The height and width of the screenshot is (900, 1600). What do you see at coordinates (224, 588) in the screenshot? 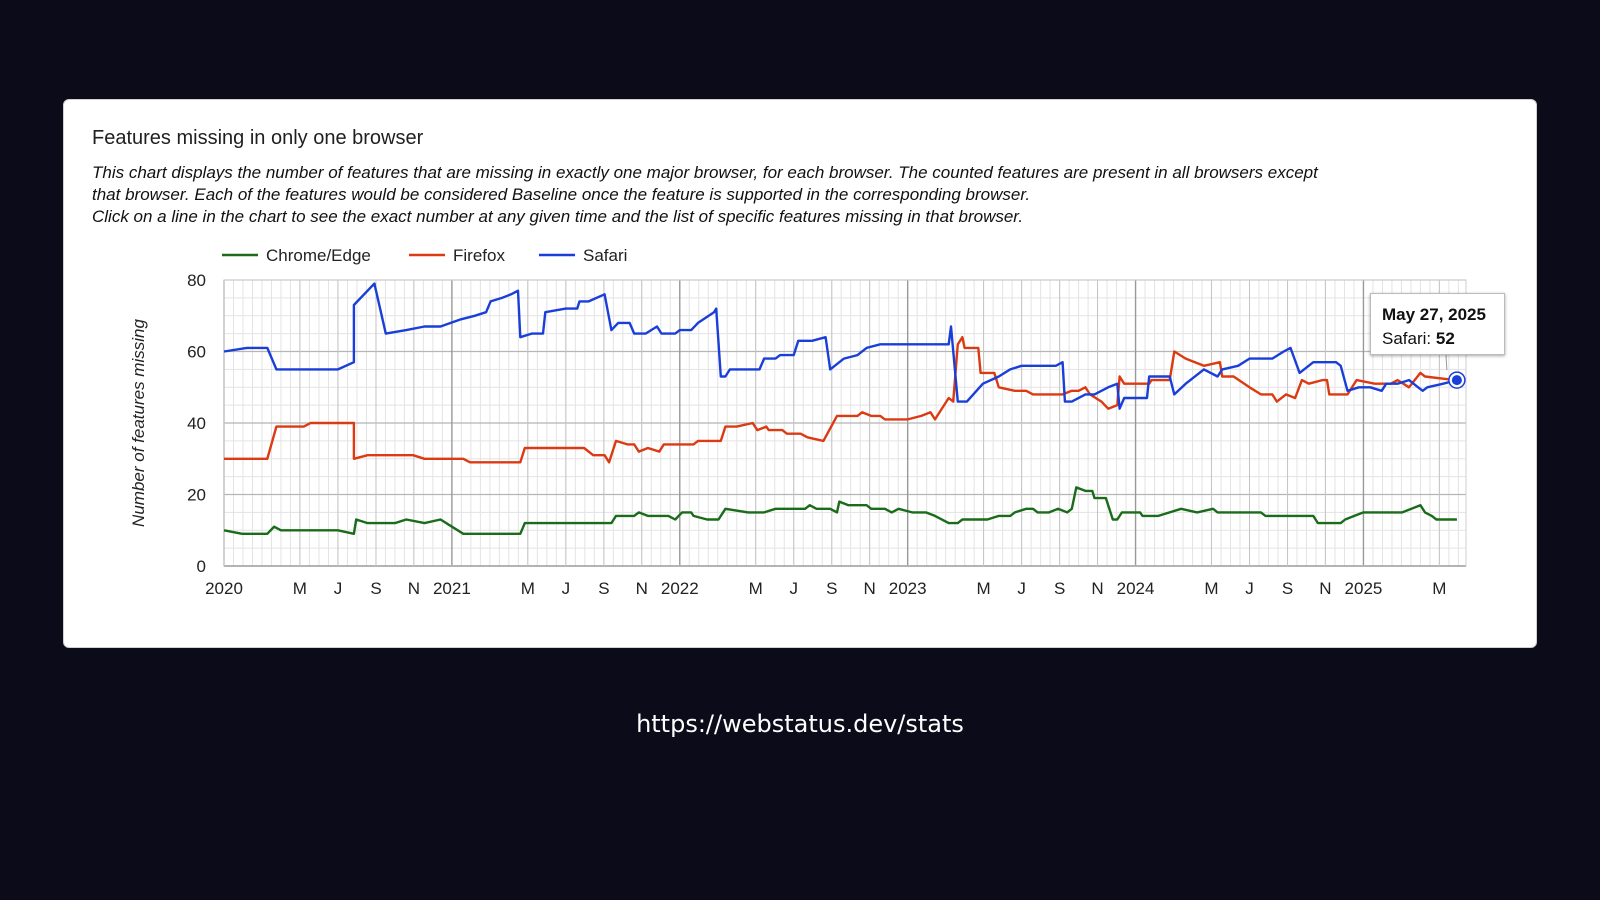
I see `x-tick-label: 2020` at bounding box center [224, 588].